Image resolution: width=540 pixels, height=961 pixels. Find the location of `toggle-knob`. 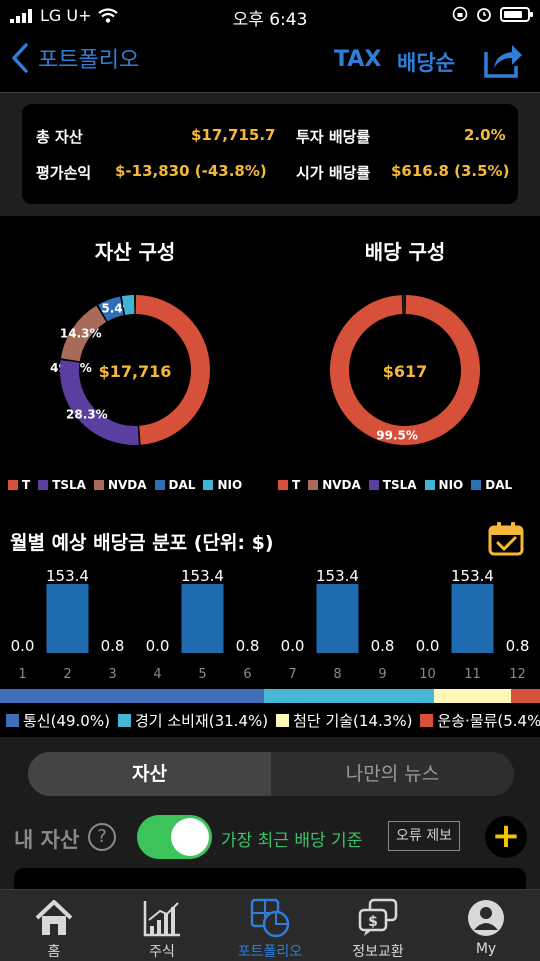

toggle-knob is located at coordinates (190, 837).